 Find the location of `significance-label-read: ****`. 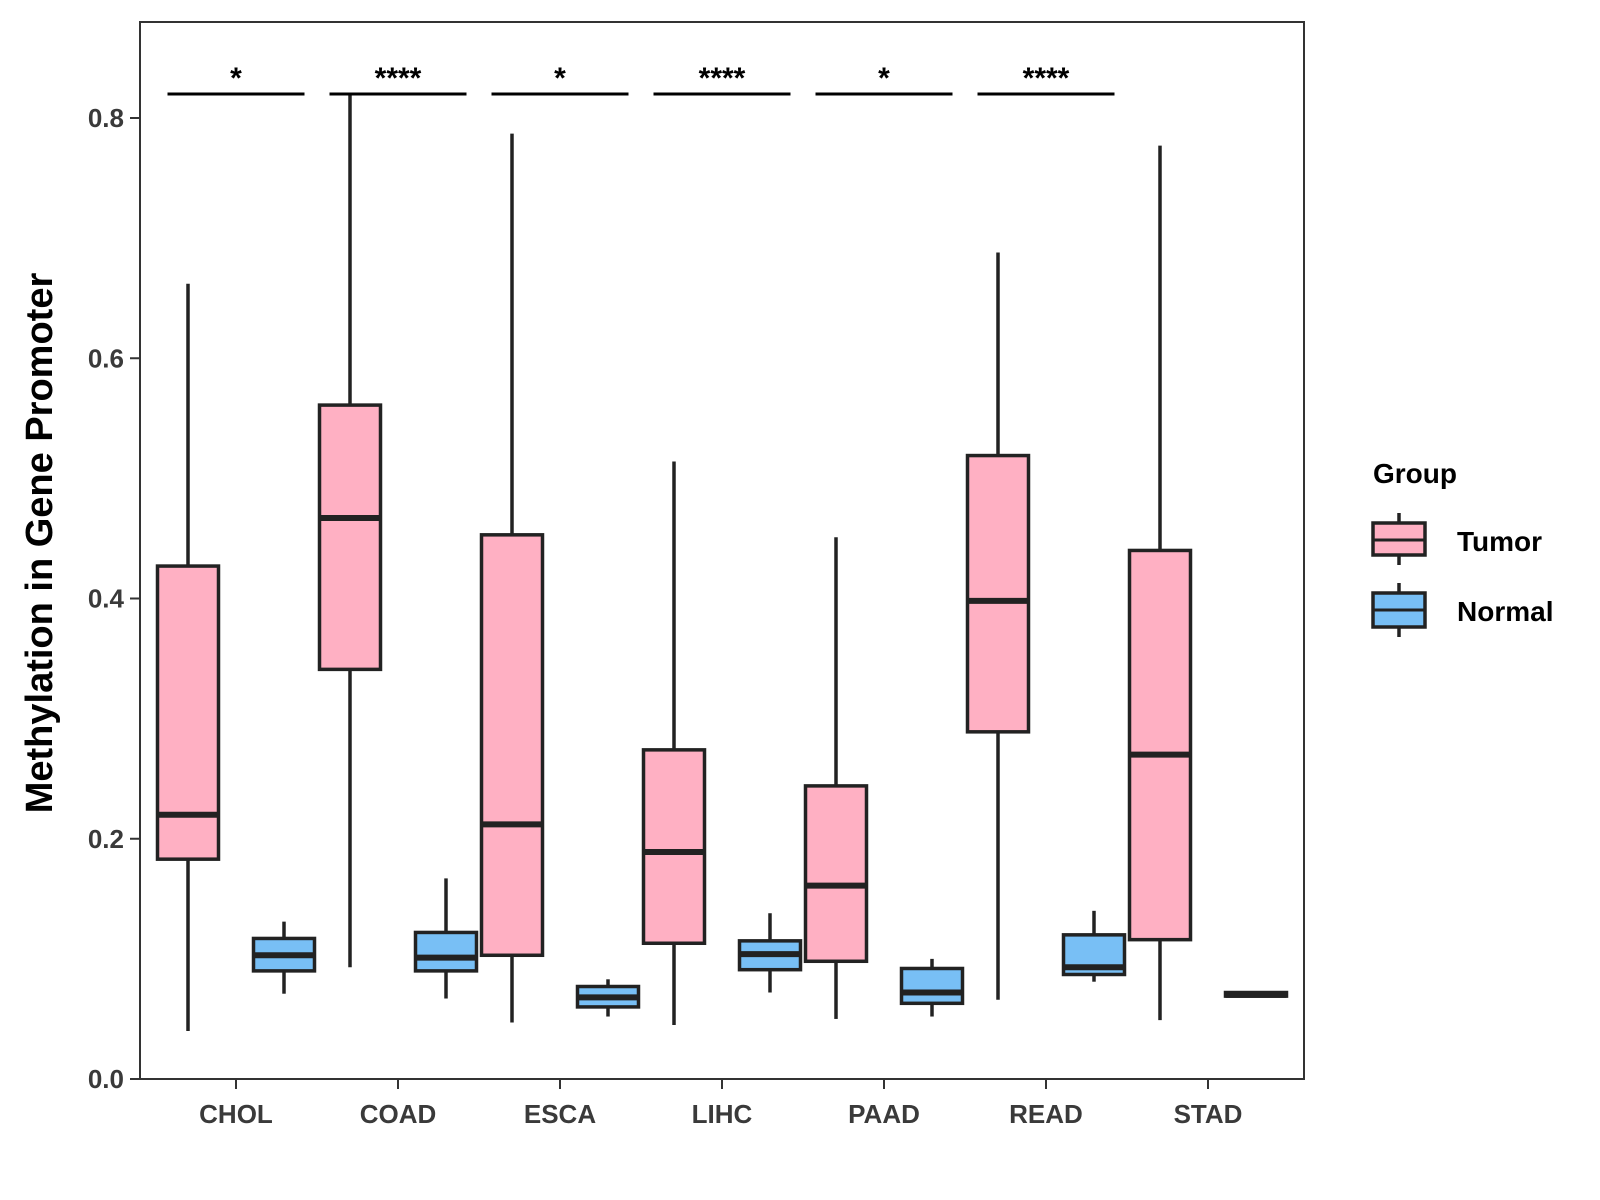

significance-label-read: **** is located at coordinates (1046, 78).